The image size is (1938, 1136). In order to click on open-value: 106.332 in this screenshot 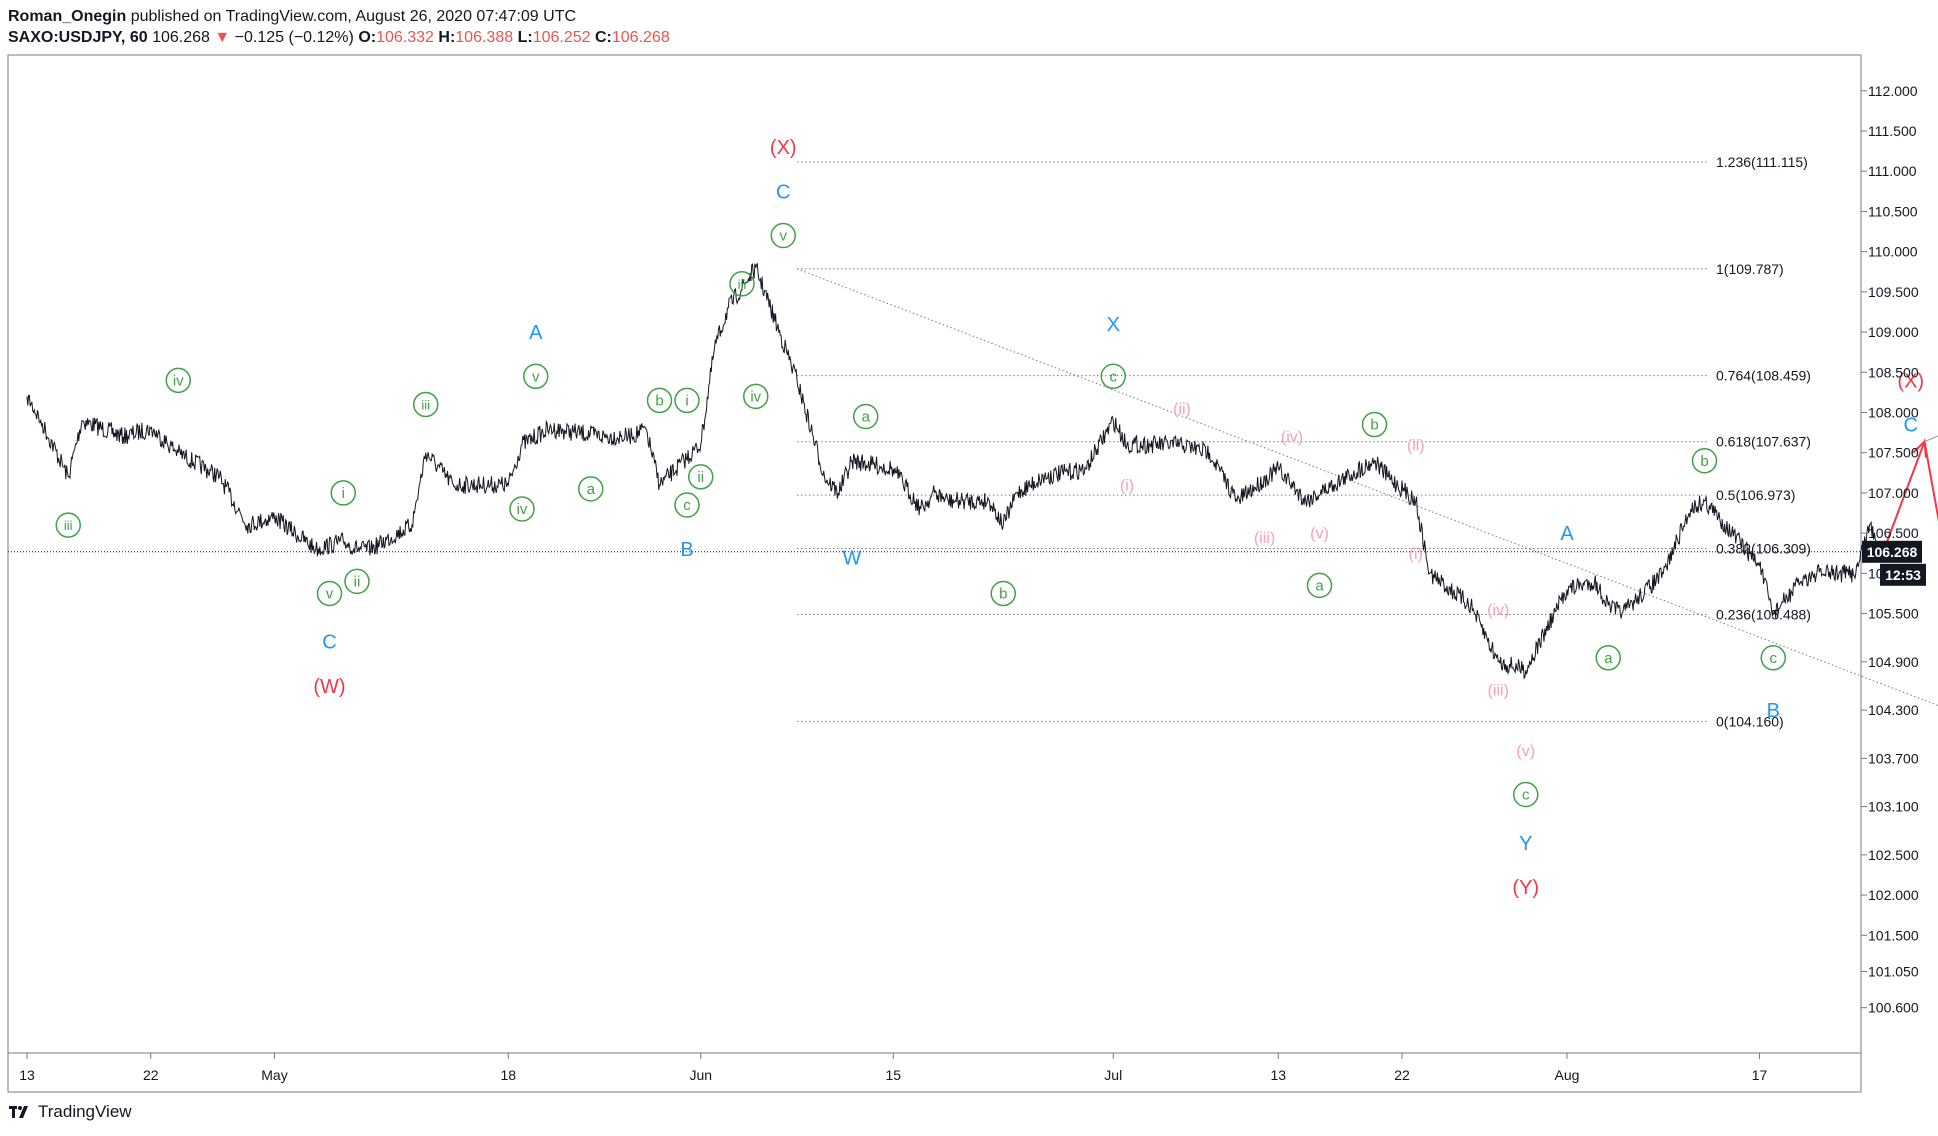, I will do `click(405, 37)`.